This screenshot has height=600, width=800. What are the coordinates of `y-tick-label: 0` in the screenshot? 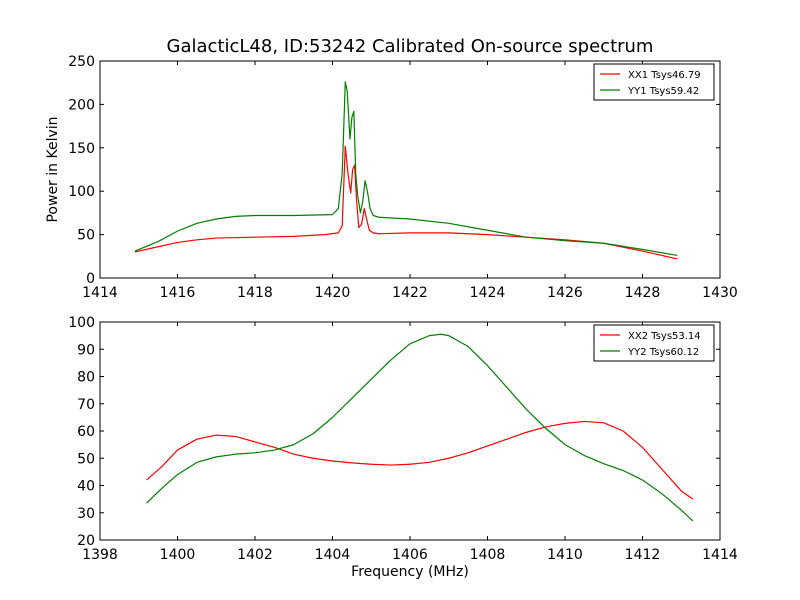 It's located at (90, 279).